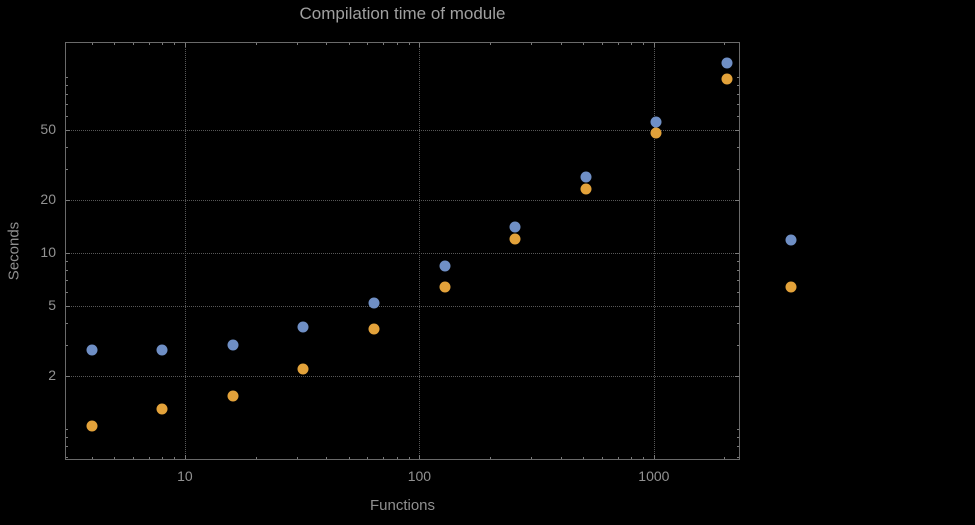  Describe the element at coordinates (48, 128) in the screenshot. I see `y-tick-label: 50` at that location.